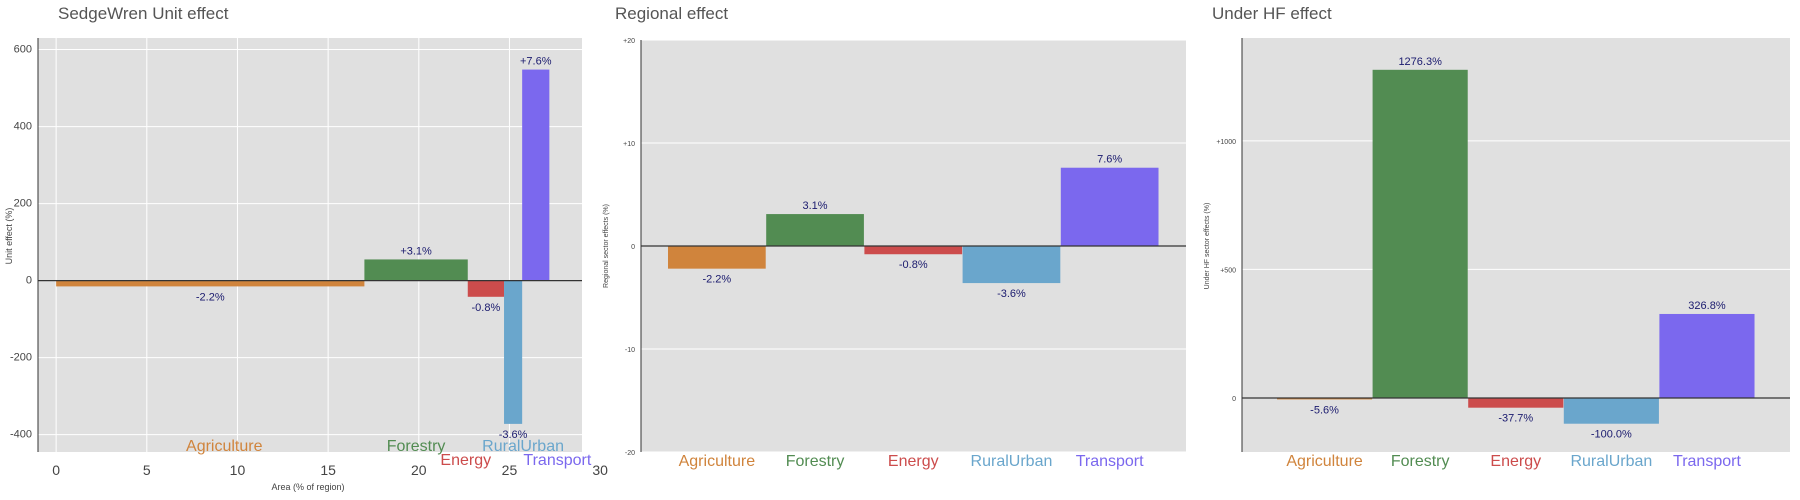 Image resolution: width=1800 pixels, height=500 pixels. I want to click on x-tick-label: 5, so click(147, 470).